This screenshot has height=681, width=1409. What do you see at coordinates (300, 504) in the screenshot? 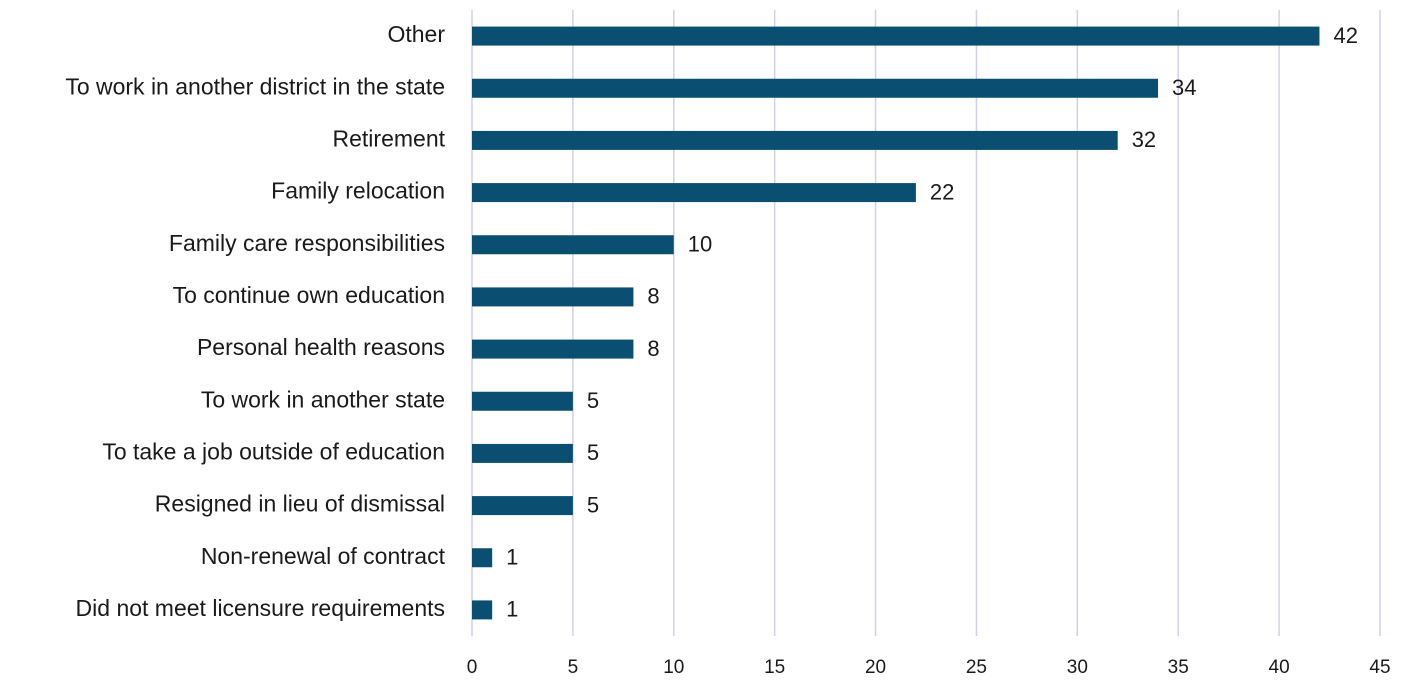
I see `y-tick-label: Resigned in lieu of dismissal` at bounding box center [300, 504].